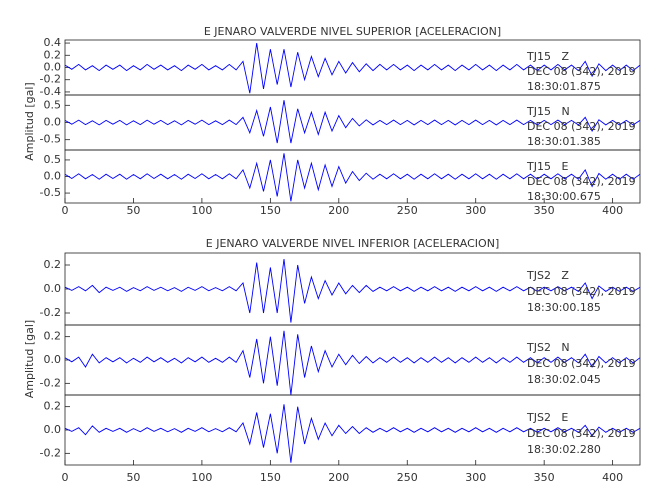  Describe the element at coordinates (564, 196) in the screenshot. I see `trace-annotation: 18:30:00.675` at that location.